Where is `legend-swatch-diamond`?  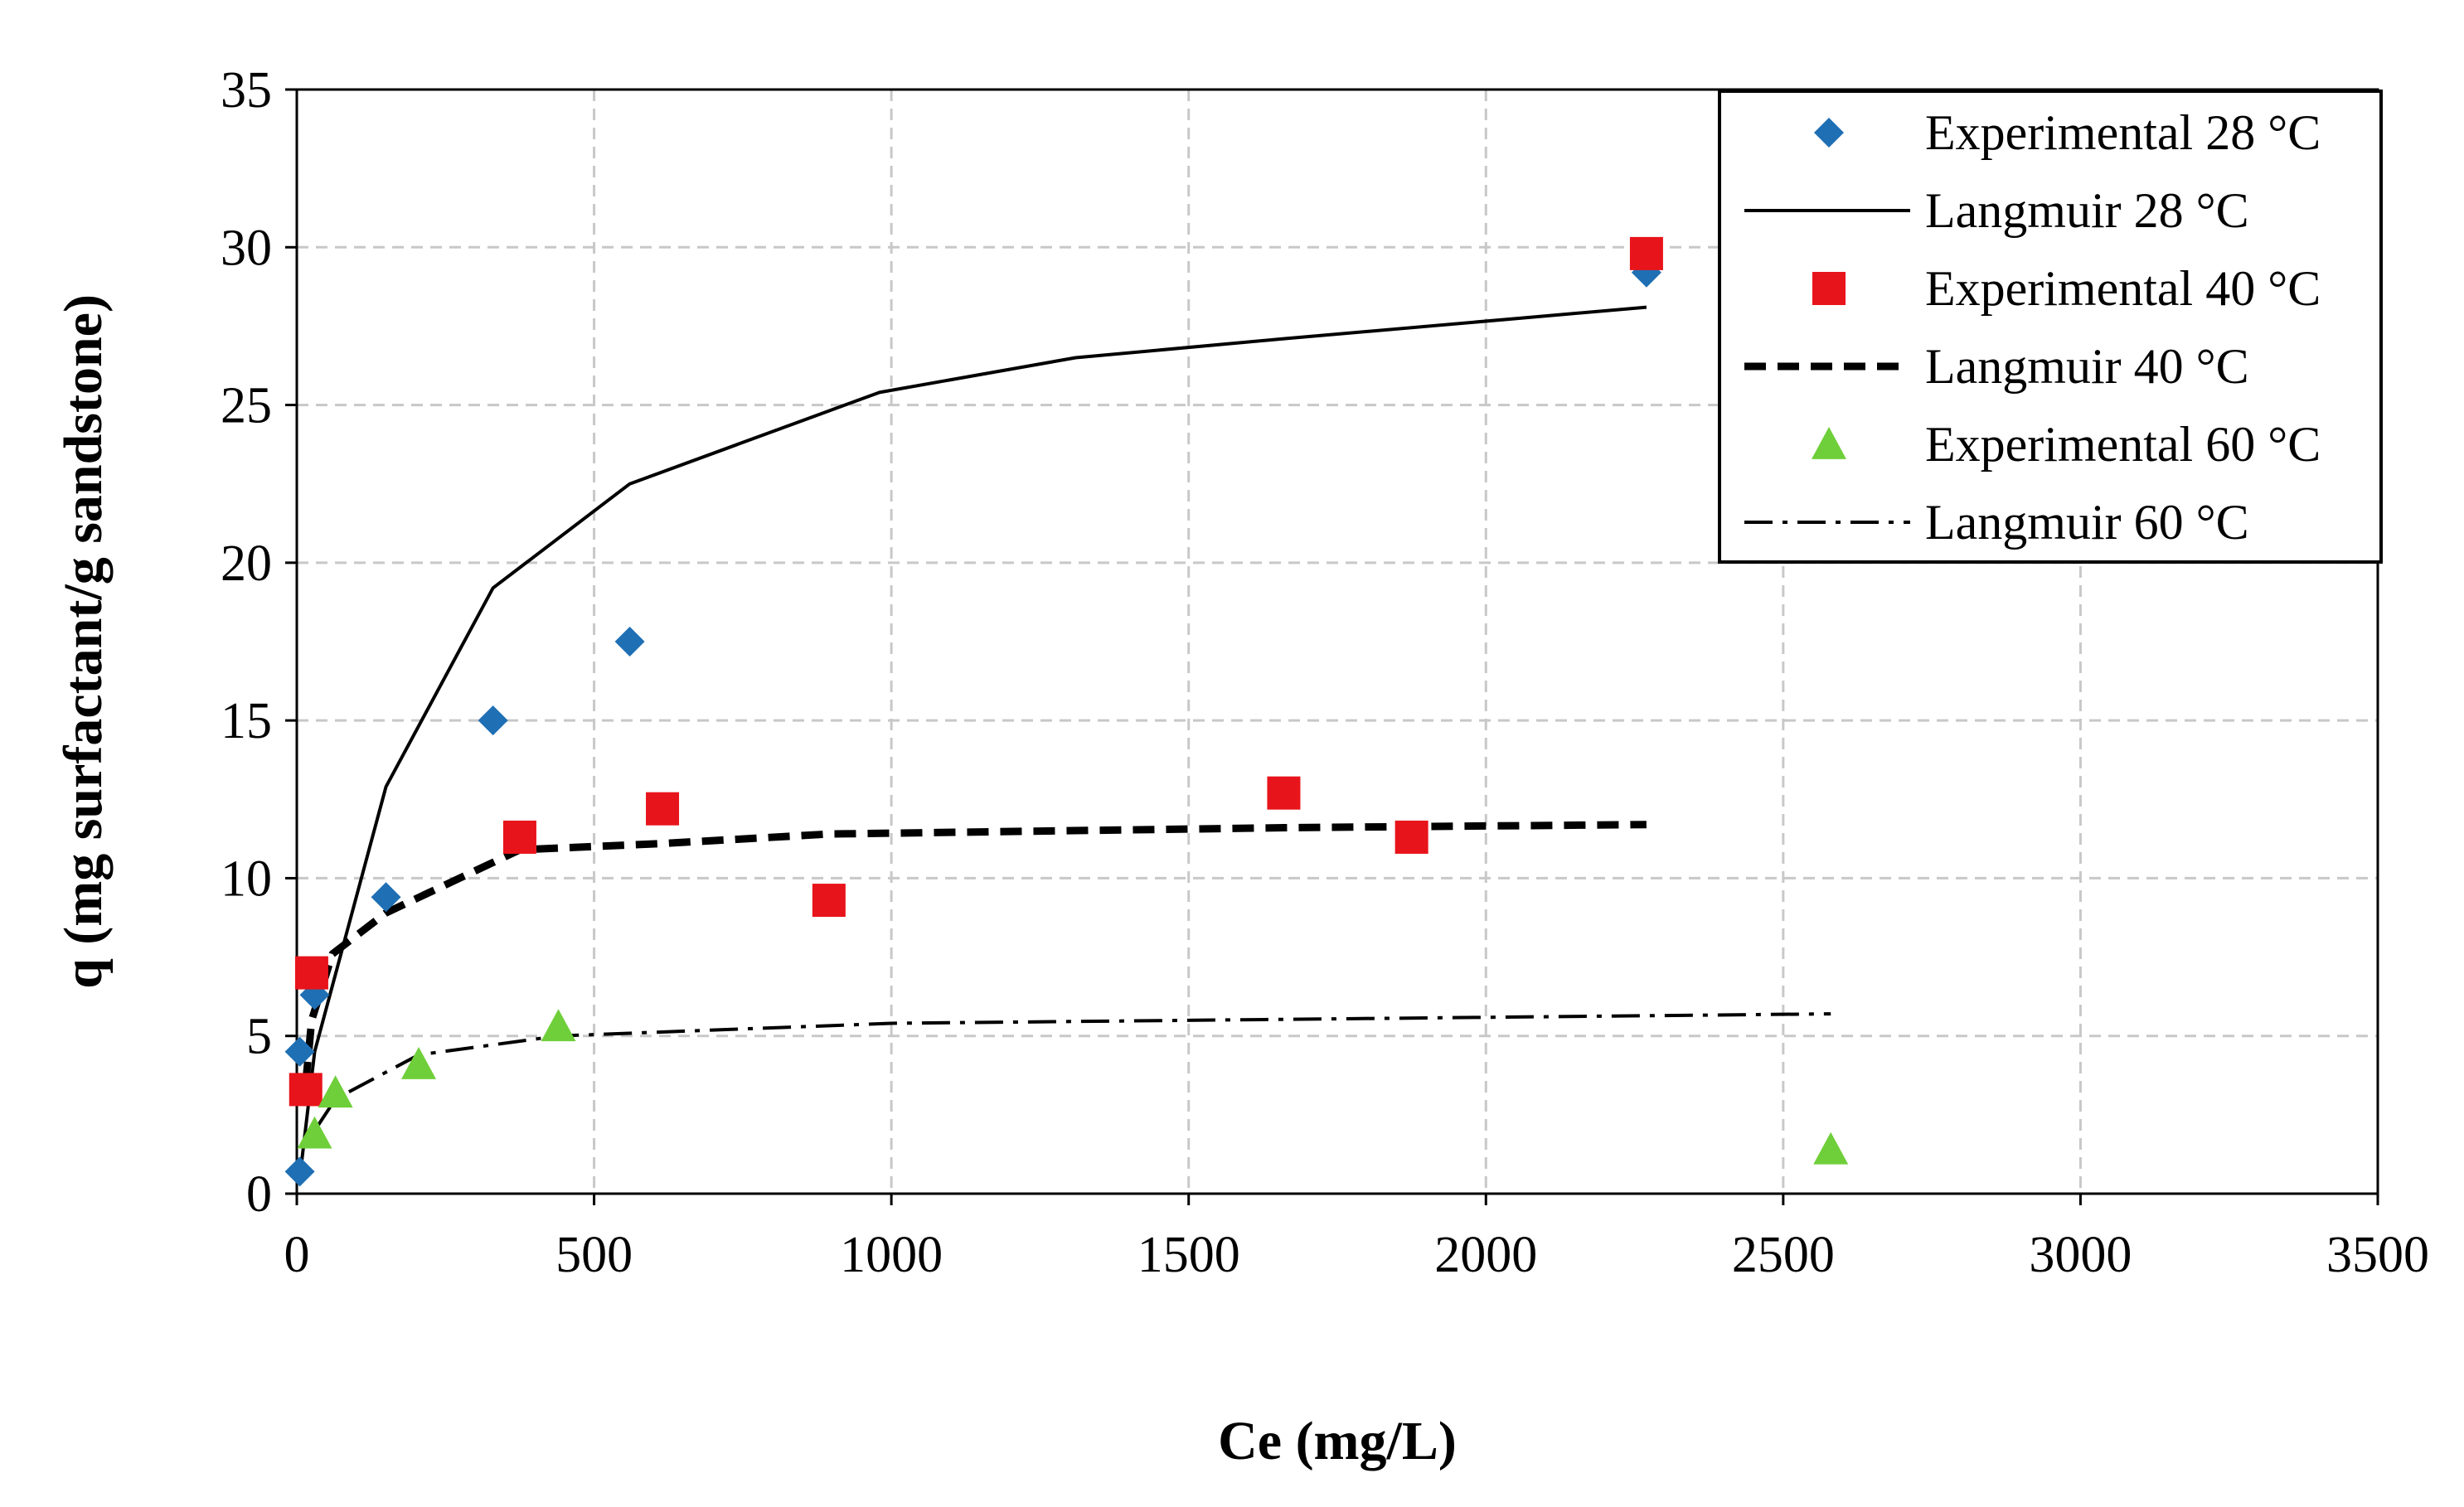 legend-swatch-diamond is located at coordinates (1829, 133).